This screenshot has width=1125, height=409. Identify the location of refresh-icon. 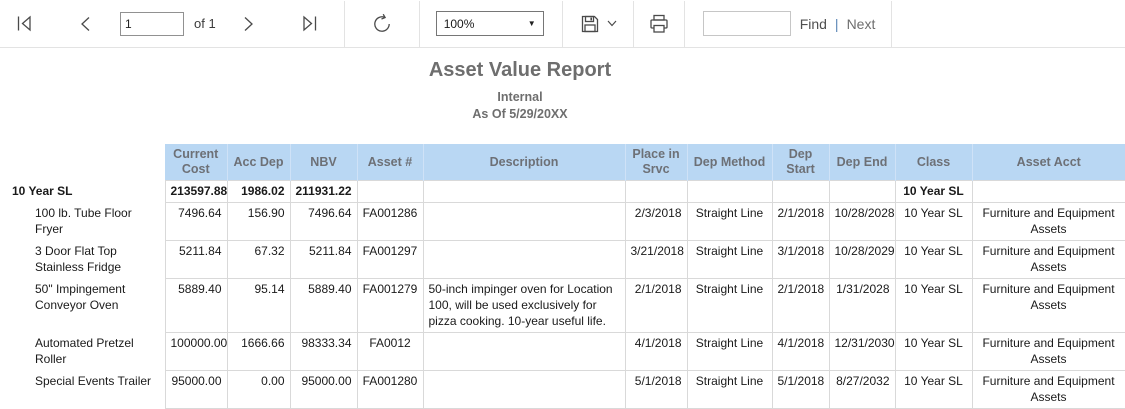
(381, 22).